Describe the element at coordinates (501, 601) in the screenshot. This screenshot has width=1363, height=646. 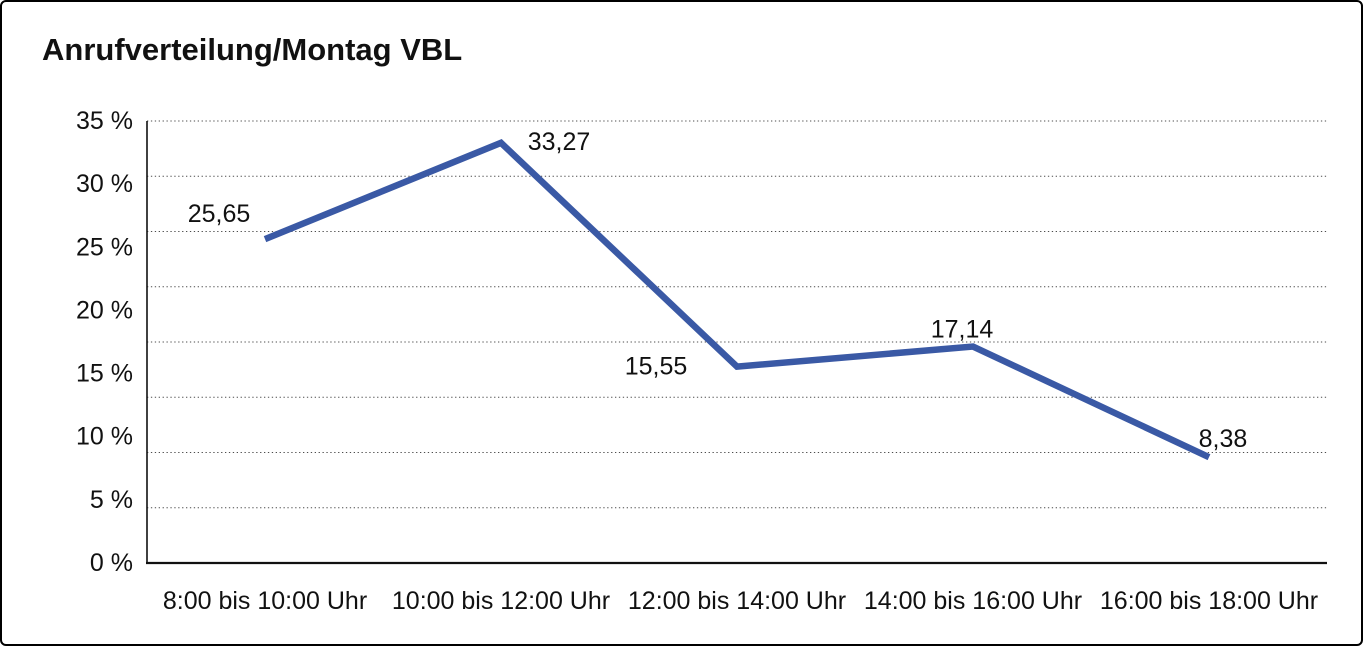
I see `x-tick-label: 10:00 bis 12:00 Uhr` at that location.